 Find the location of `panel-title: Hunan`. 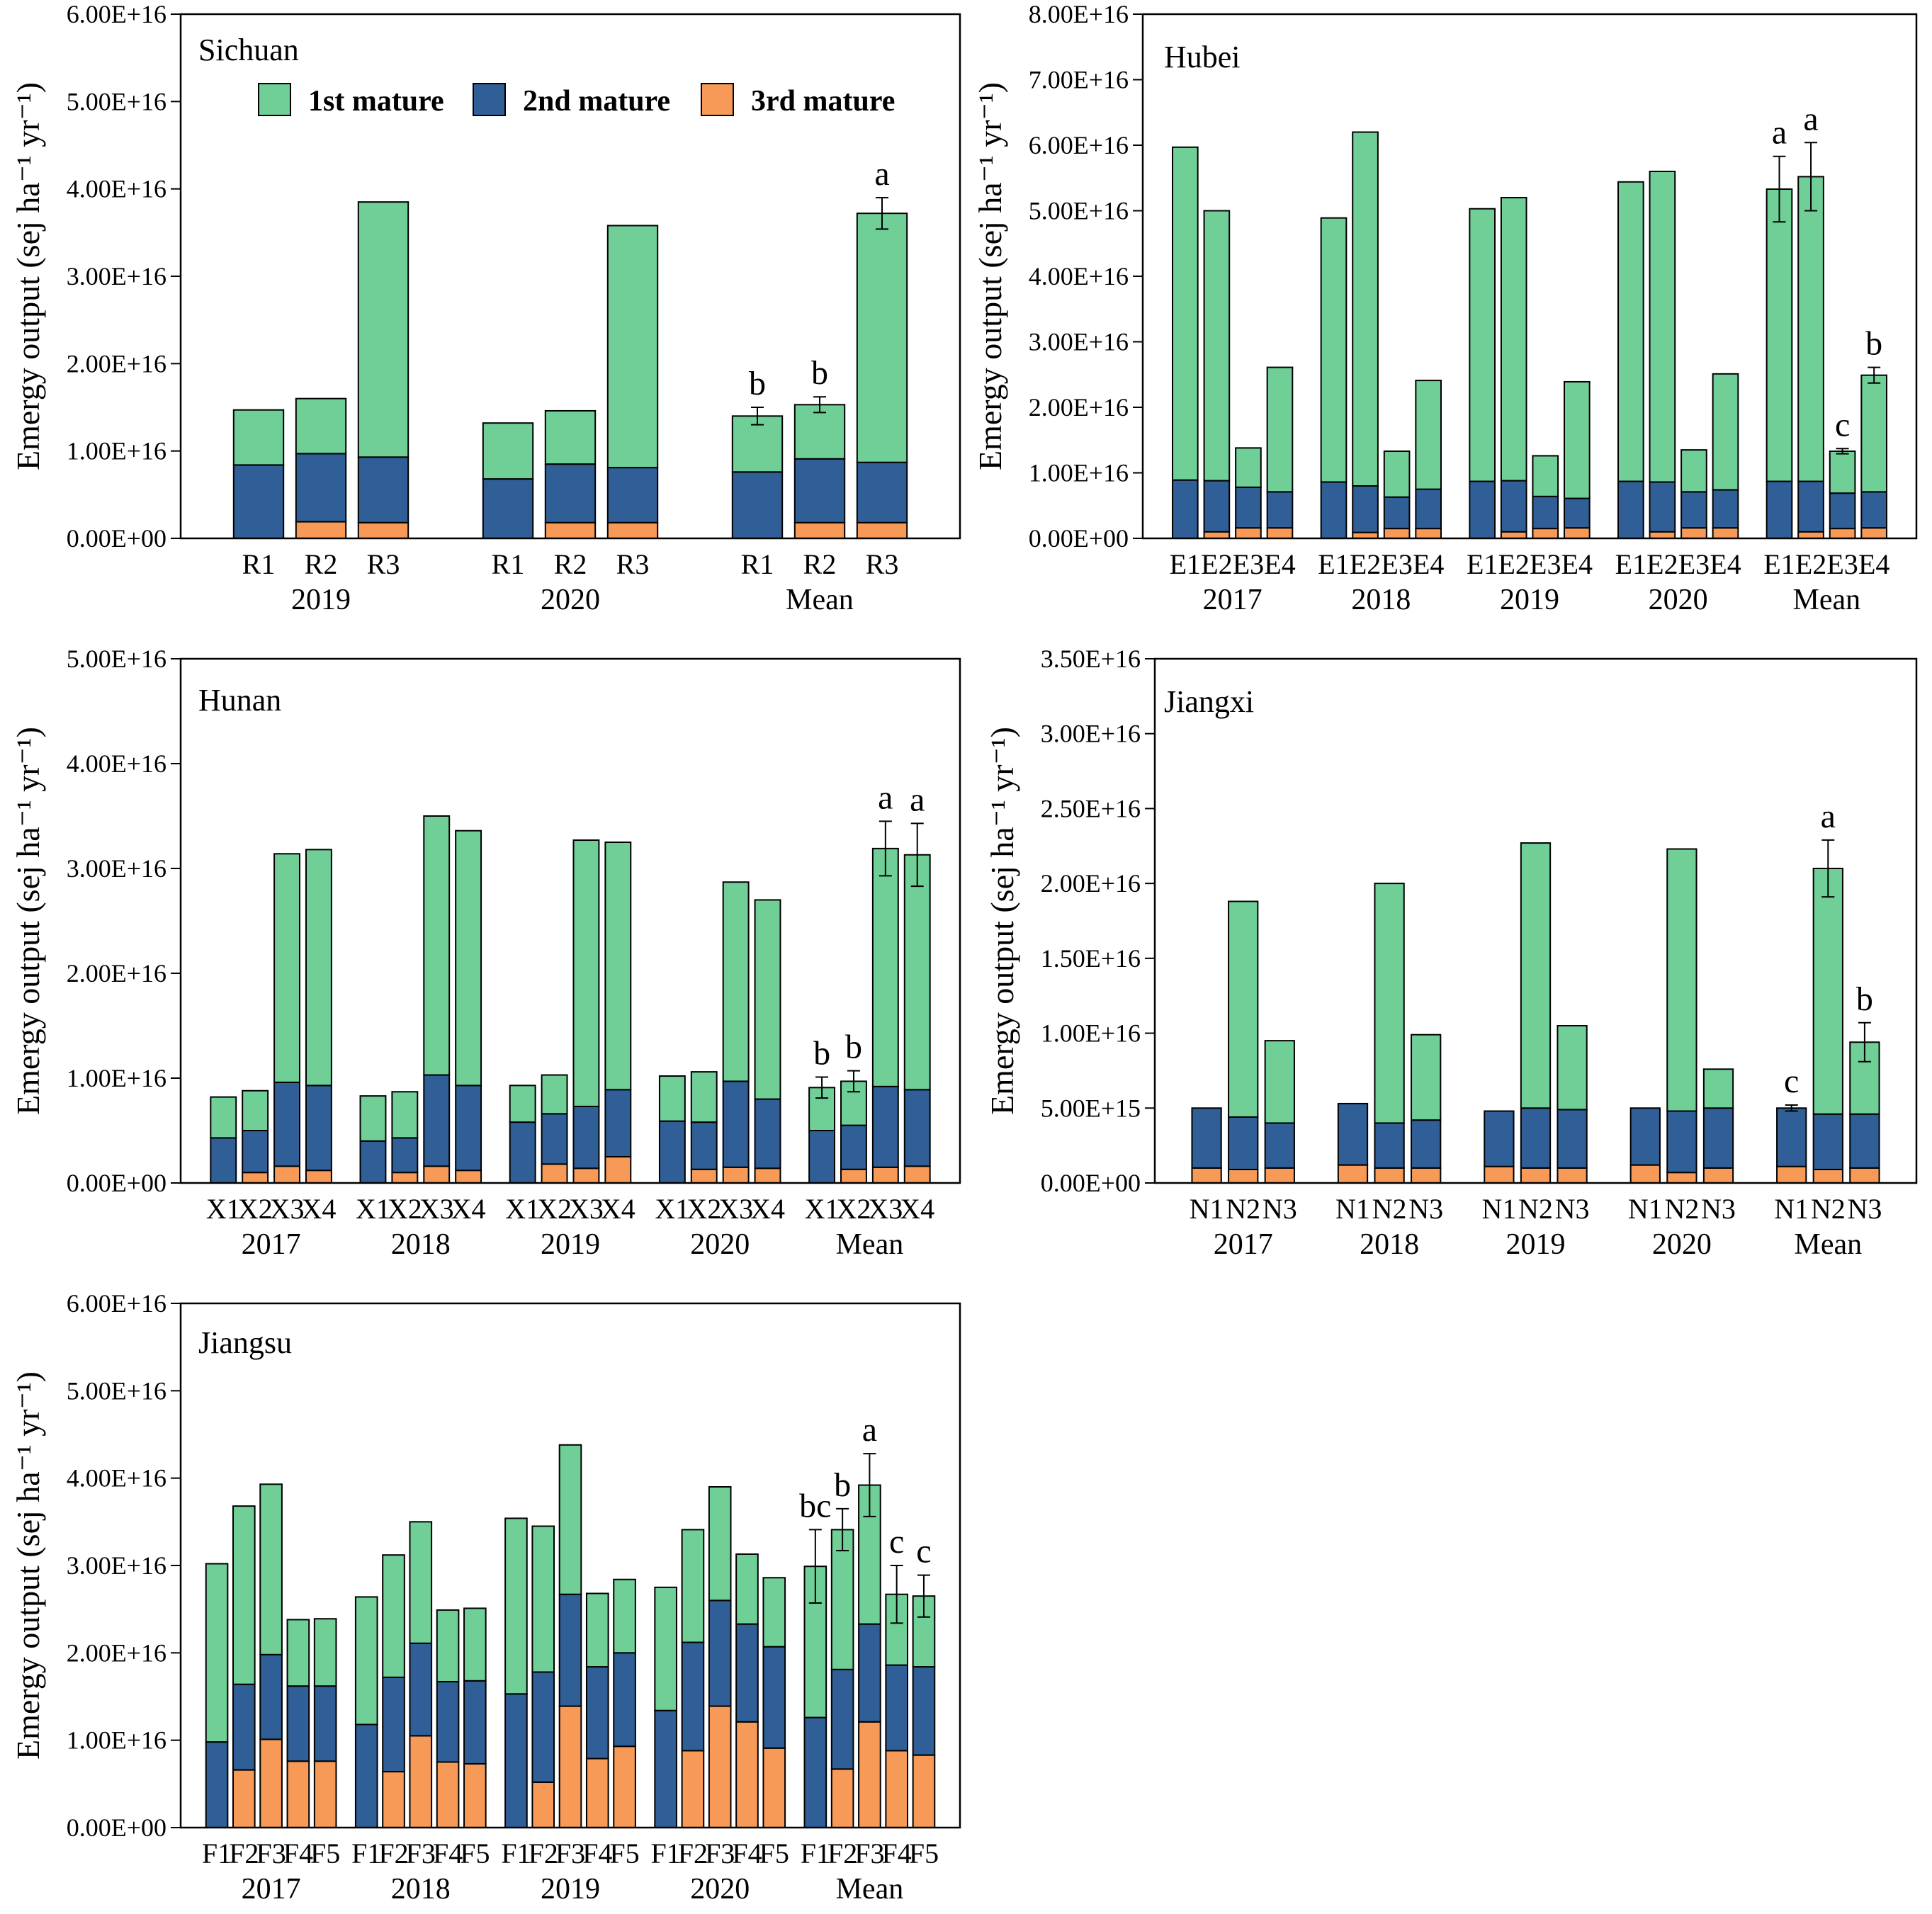

panel-title: Hunan is located at coordinates (239, 700).